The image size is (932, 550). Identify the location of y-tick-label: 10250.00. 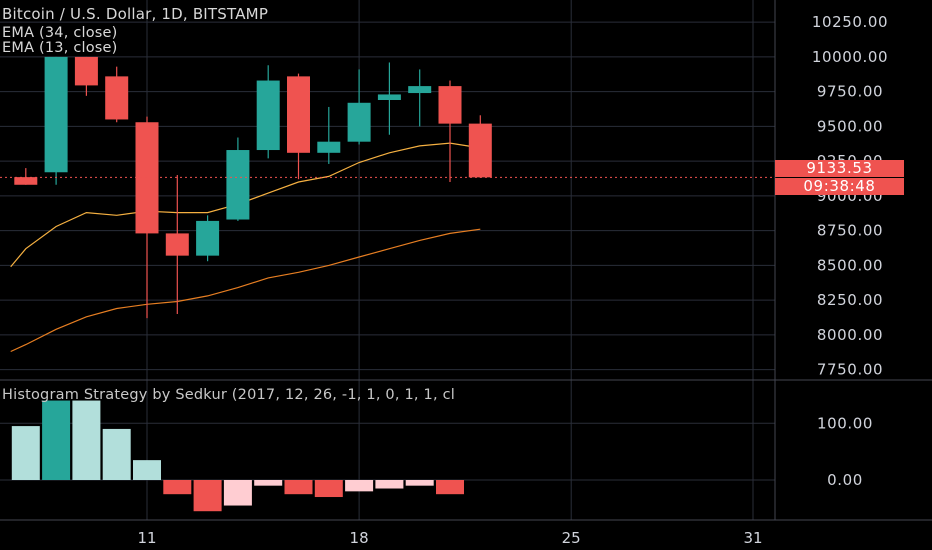
(850, 22).